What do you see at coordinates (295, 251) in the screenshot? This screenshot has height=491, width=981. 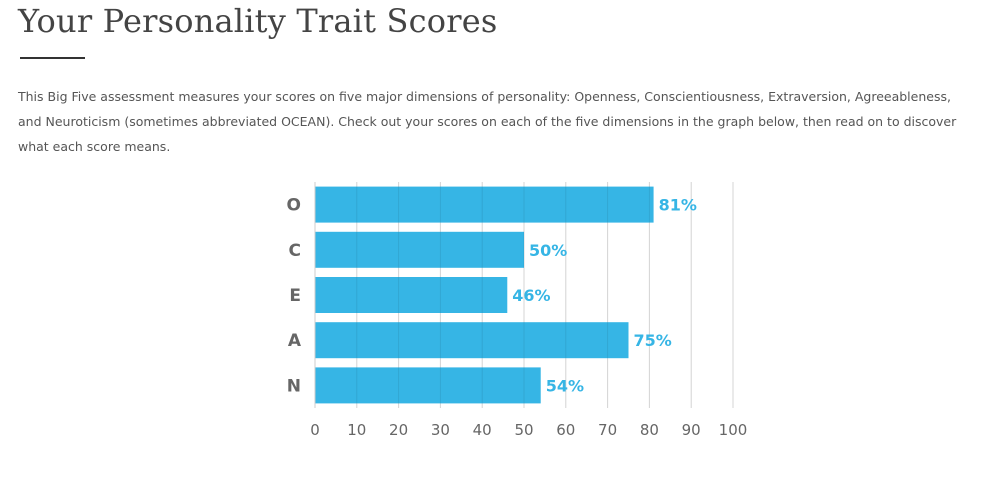 I see `category-label: C` at bounding box center [295, 251].